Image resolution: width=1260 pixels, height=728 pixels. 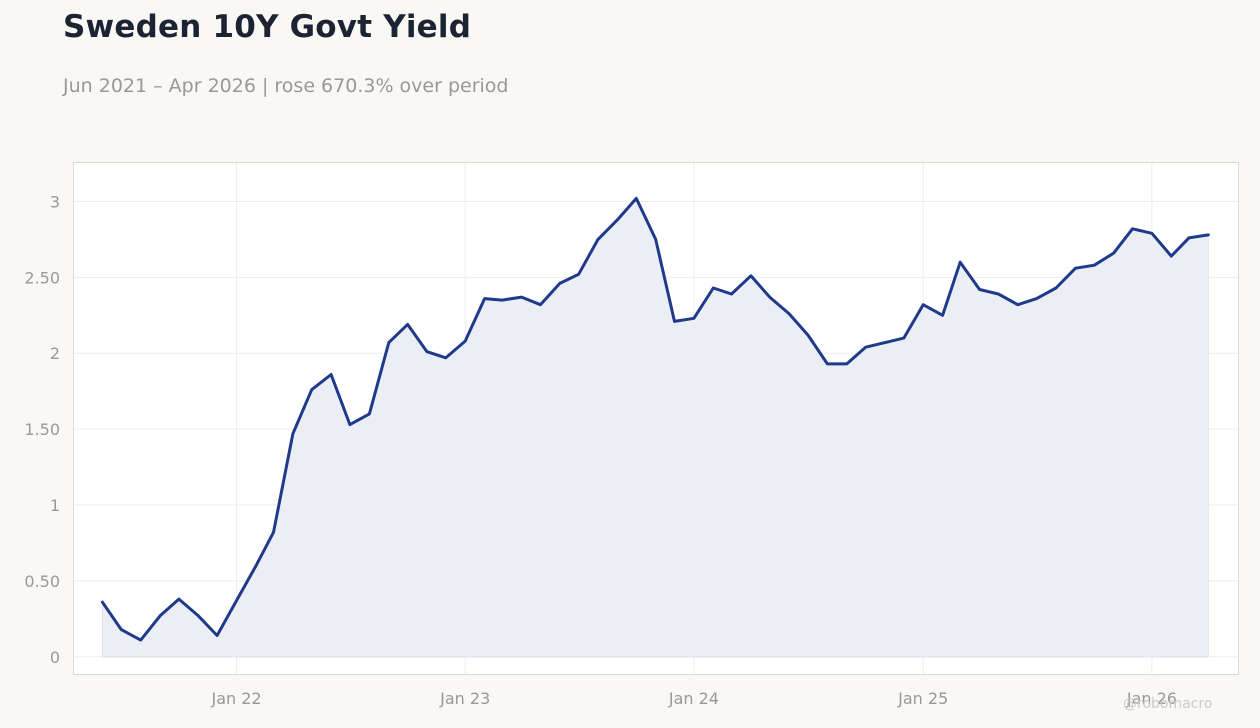 I want to click on chart-title: Sweden 10Y Govt Yield, so click(x=267, y=27).